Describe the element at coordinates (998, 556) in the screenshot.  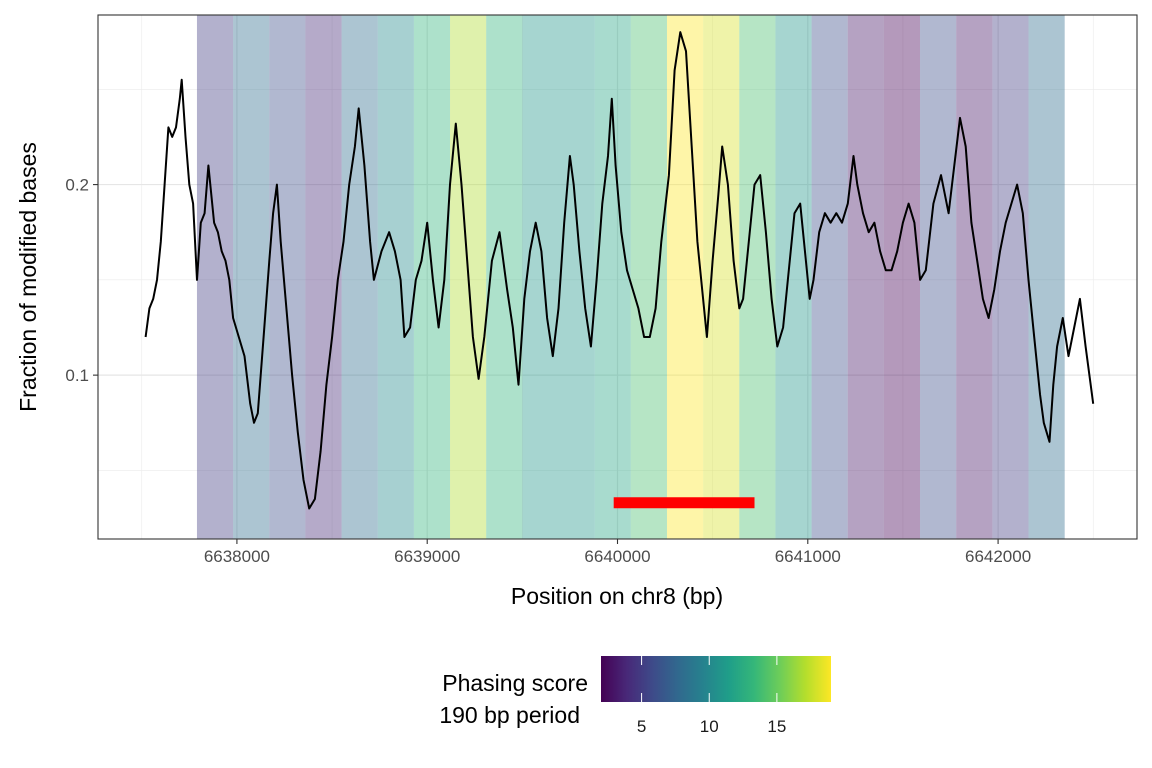
I see `x-tick-label: 6642000` at that location.